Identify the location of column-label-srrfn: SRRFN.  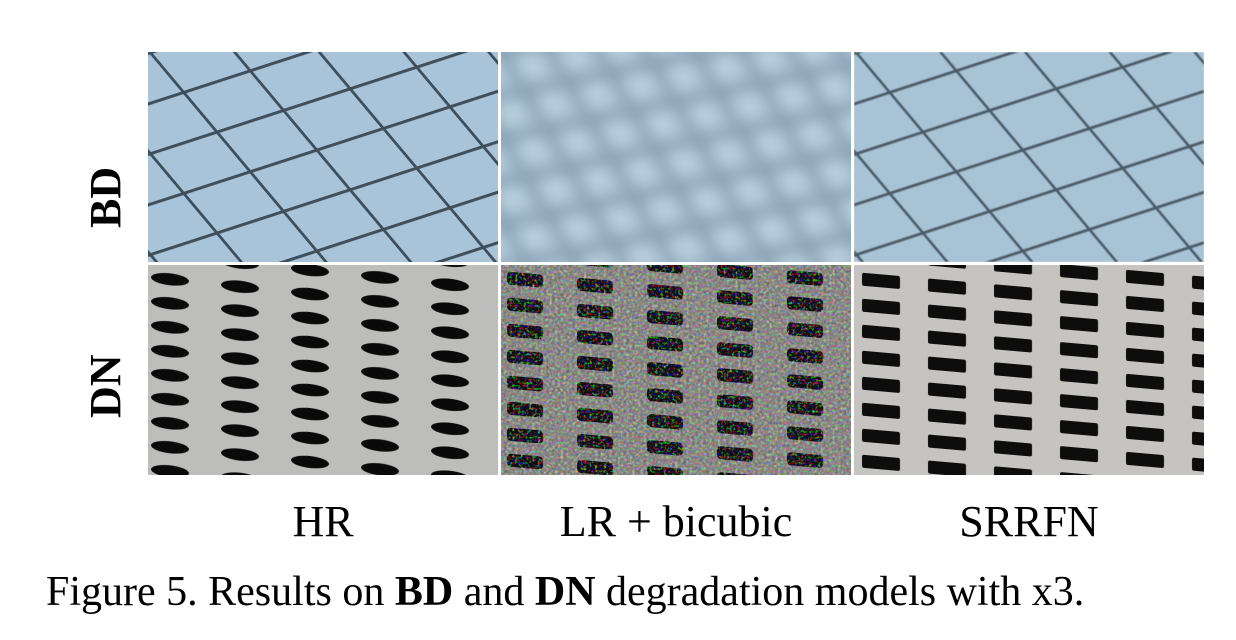
(1029, 521).